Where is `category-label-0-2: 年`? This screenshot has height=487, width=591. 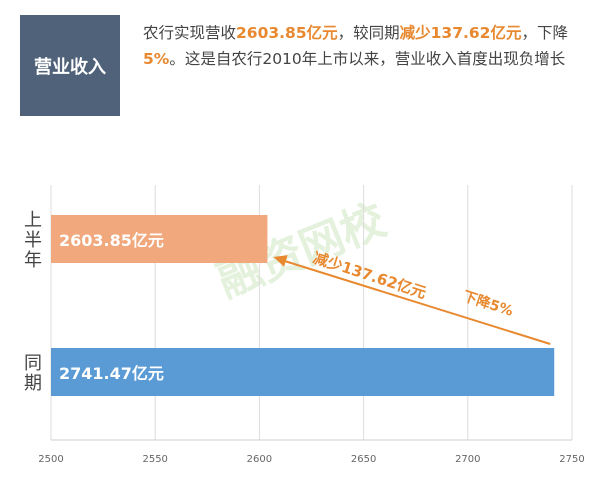 category-label-0-2: 年 is located at coordinates (33, 260).